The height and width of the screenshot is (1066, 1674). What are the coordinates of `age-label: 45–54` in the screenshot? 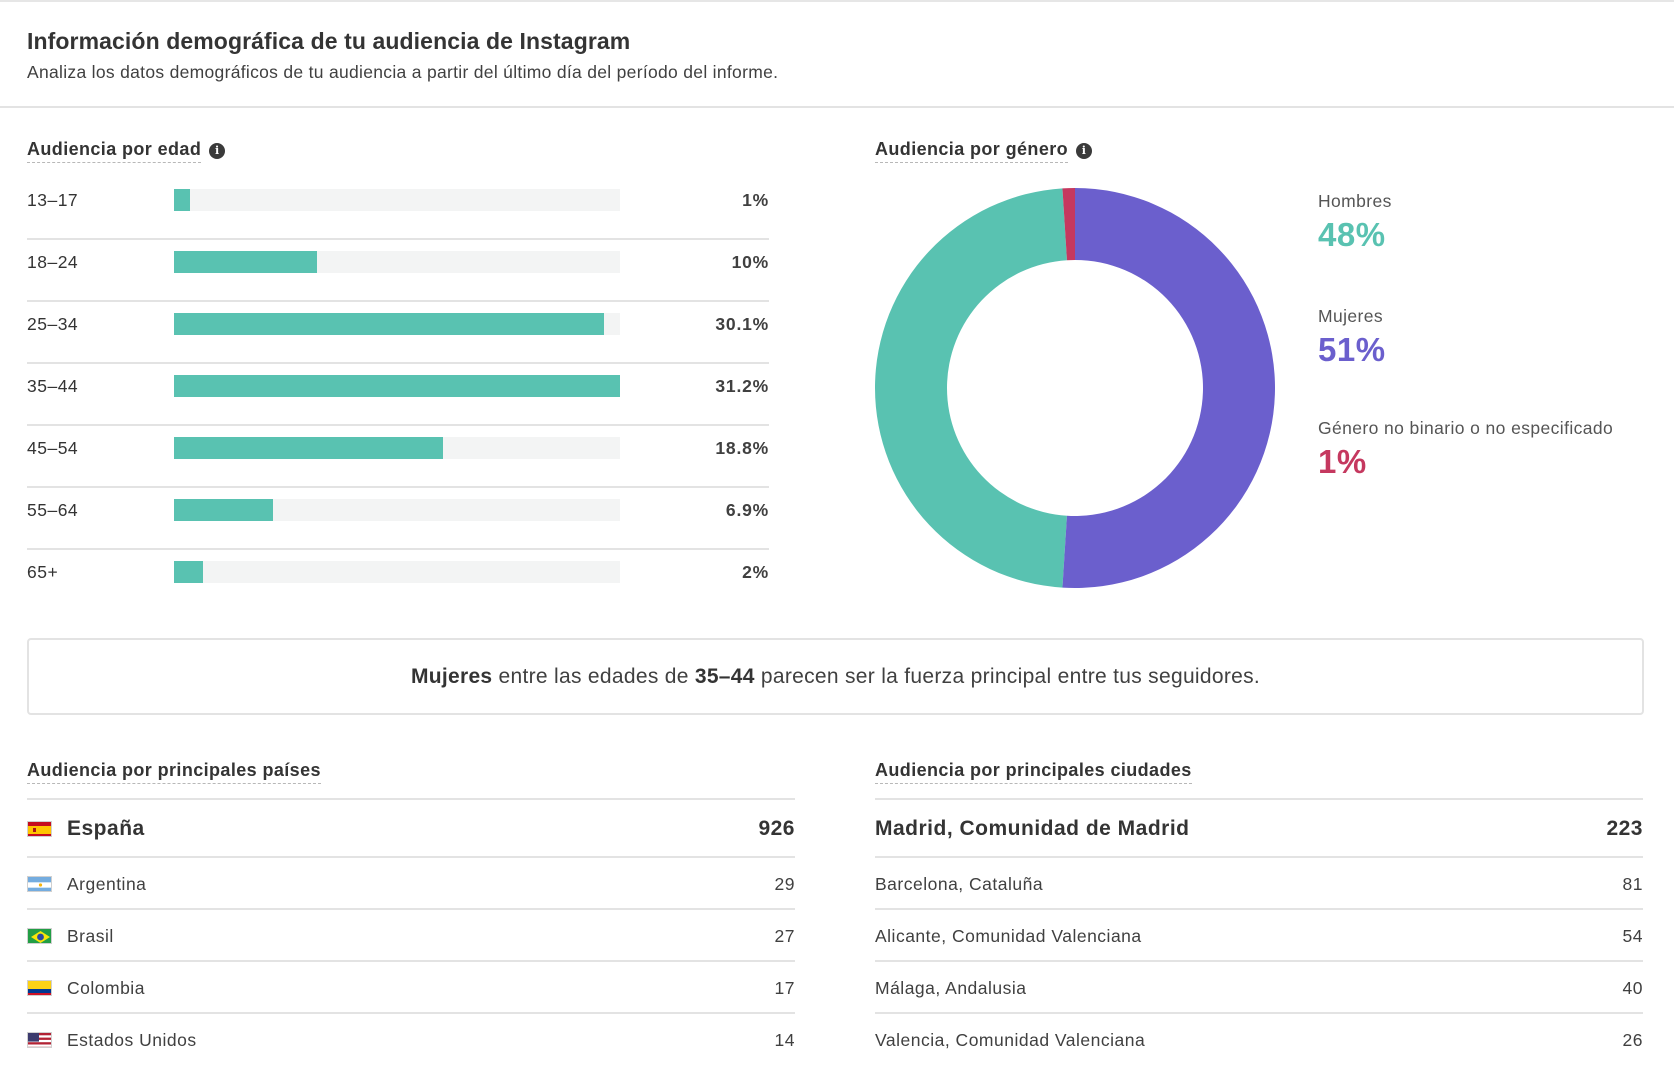 It's located at (53, 448).